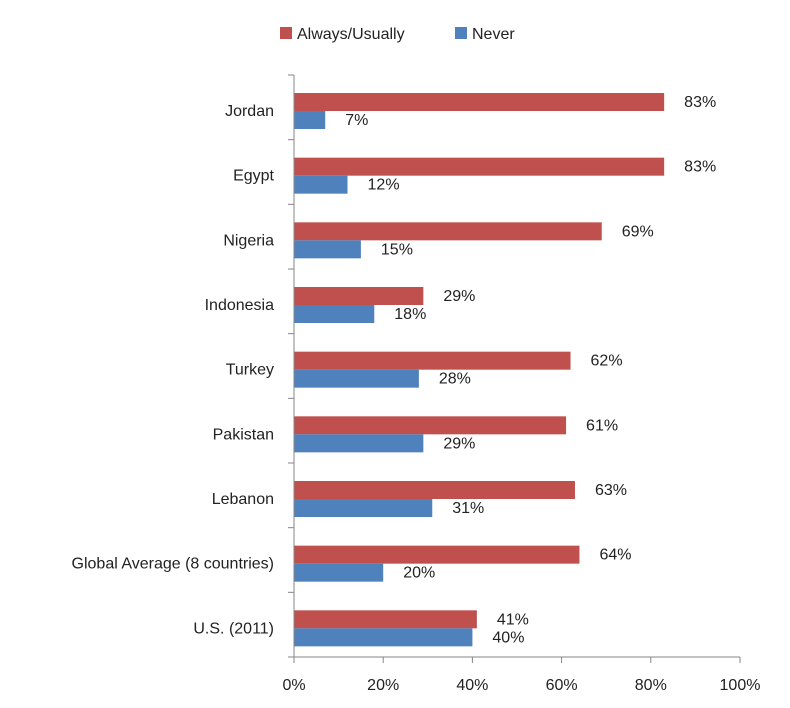  What do you see at coordinates (359, 296) in the screenshot?
I see `bar-always-usually-indonesia` at bounding box center [359, 296].